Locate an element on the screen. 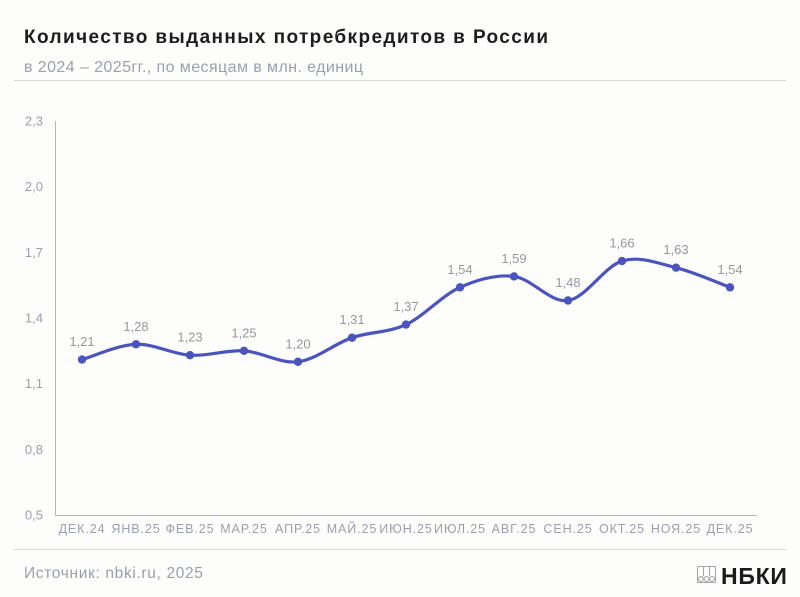  svg-text: 2,3 is located at coordinates (34, 121).